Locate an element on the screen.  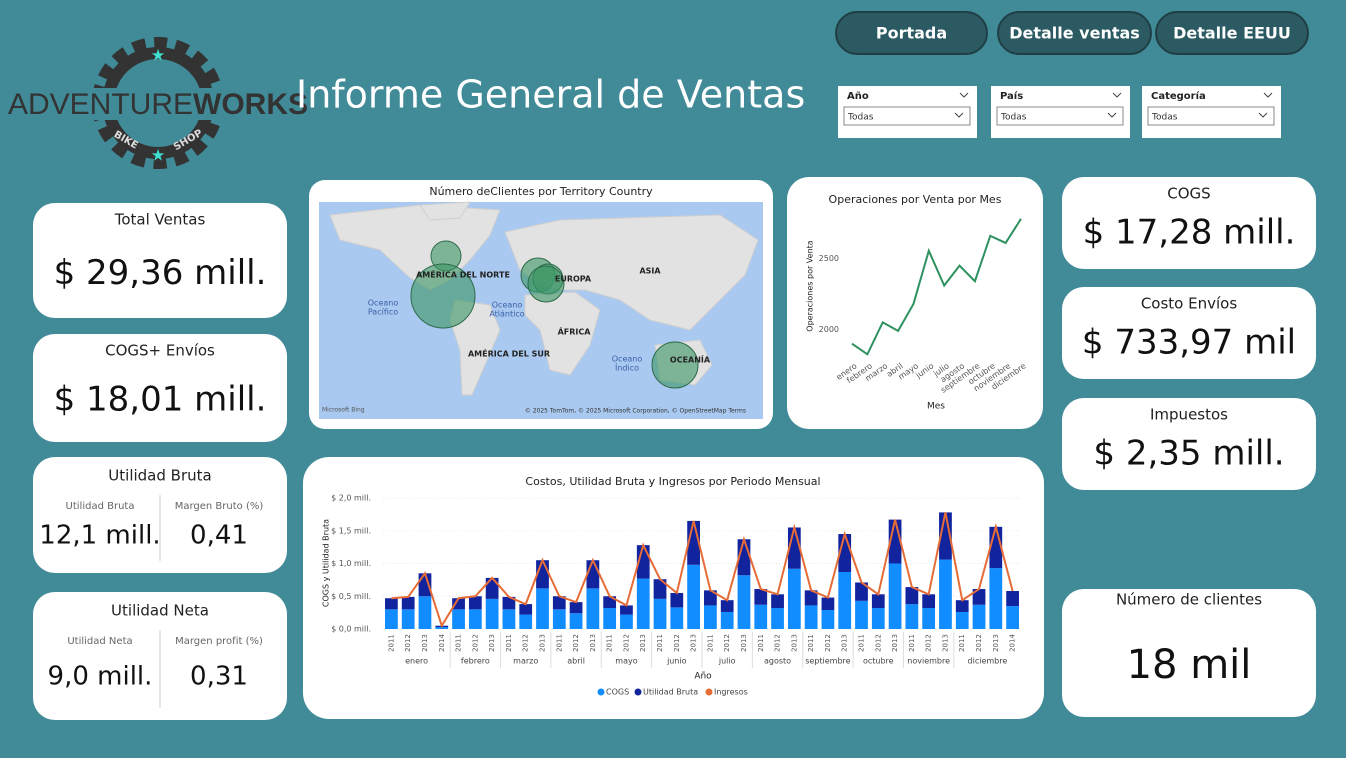
nav-button: Portada is located at coordinates (911, 33).